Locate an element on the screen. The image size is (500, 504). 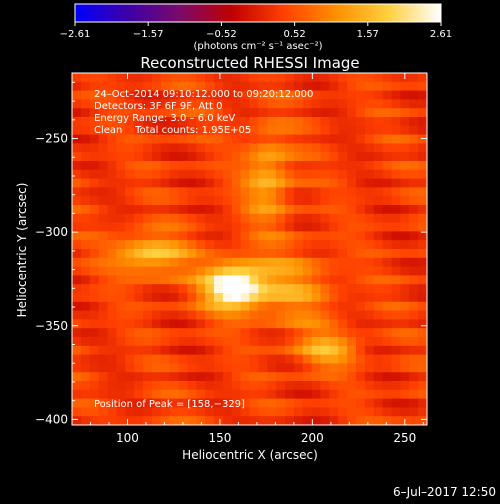
colorbar-strip is located at coordinates (258, 13).